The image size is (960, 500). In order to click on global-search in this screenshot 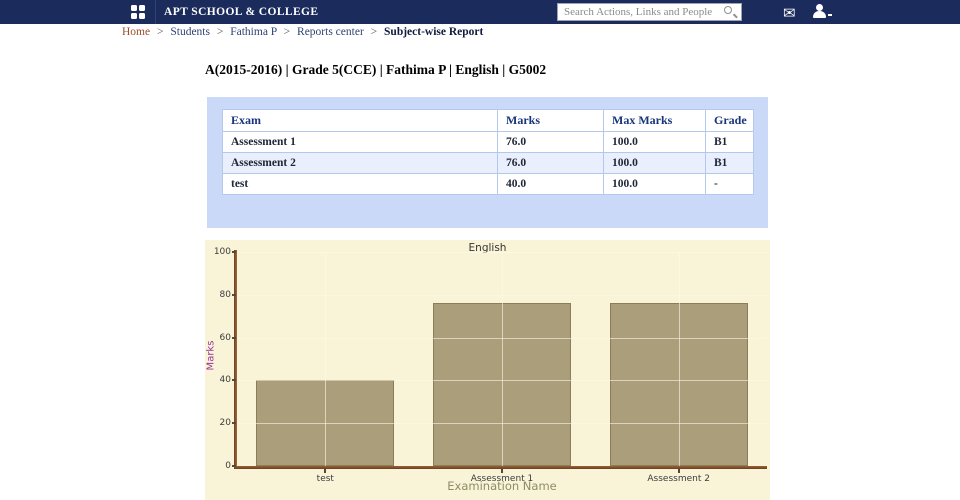, I will do `click(649, 12)`.